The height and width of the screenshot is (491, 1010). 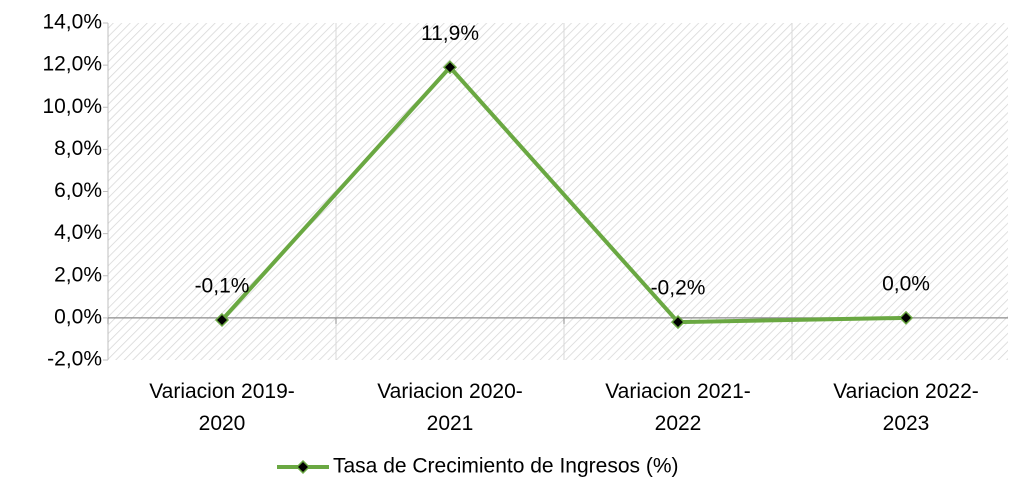 What do you see at coordinates (72, 106) in the screenshot?
I see `y-tick-label: 10,0%` at bounding box center [72, 106].